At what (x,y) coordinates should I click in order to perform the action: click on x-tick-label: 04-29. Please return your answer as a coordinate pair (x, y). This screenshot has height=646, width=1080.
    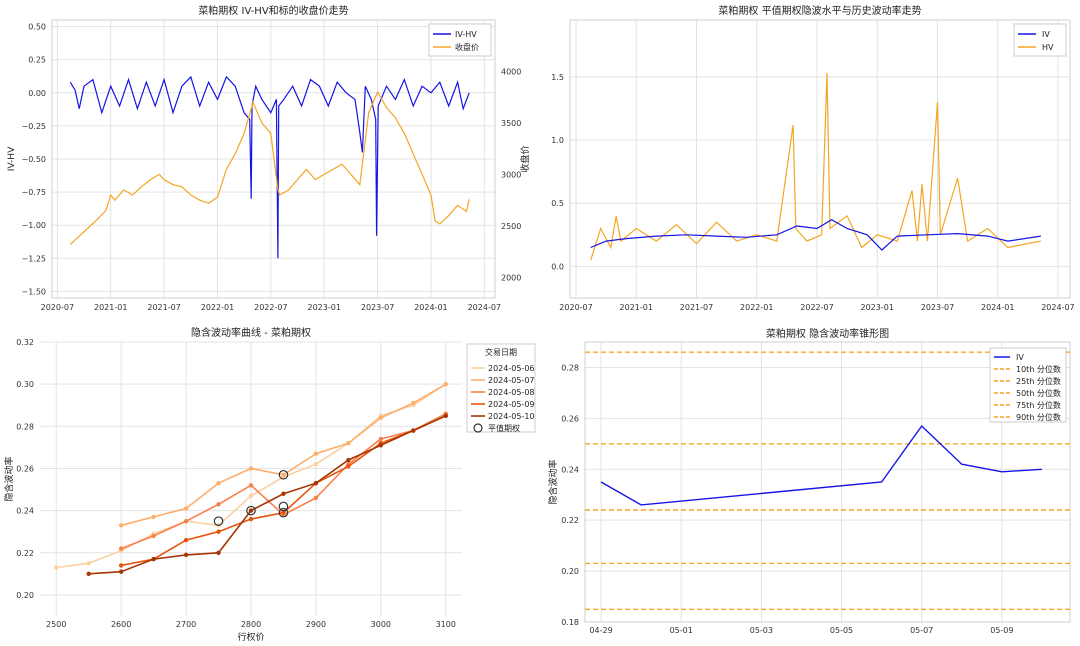
    Looking at the image, I should click on (600, 630).